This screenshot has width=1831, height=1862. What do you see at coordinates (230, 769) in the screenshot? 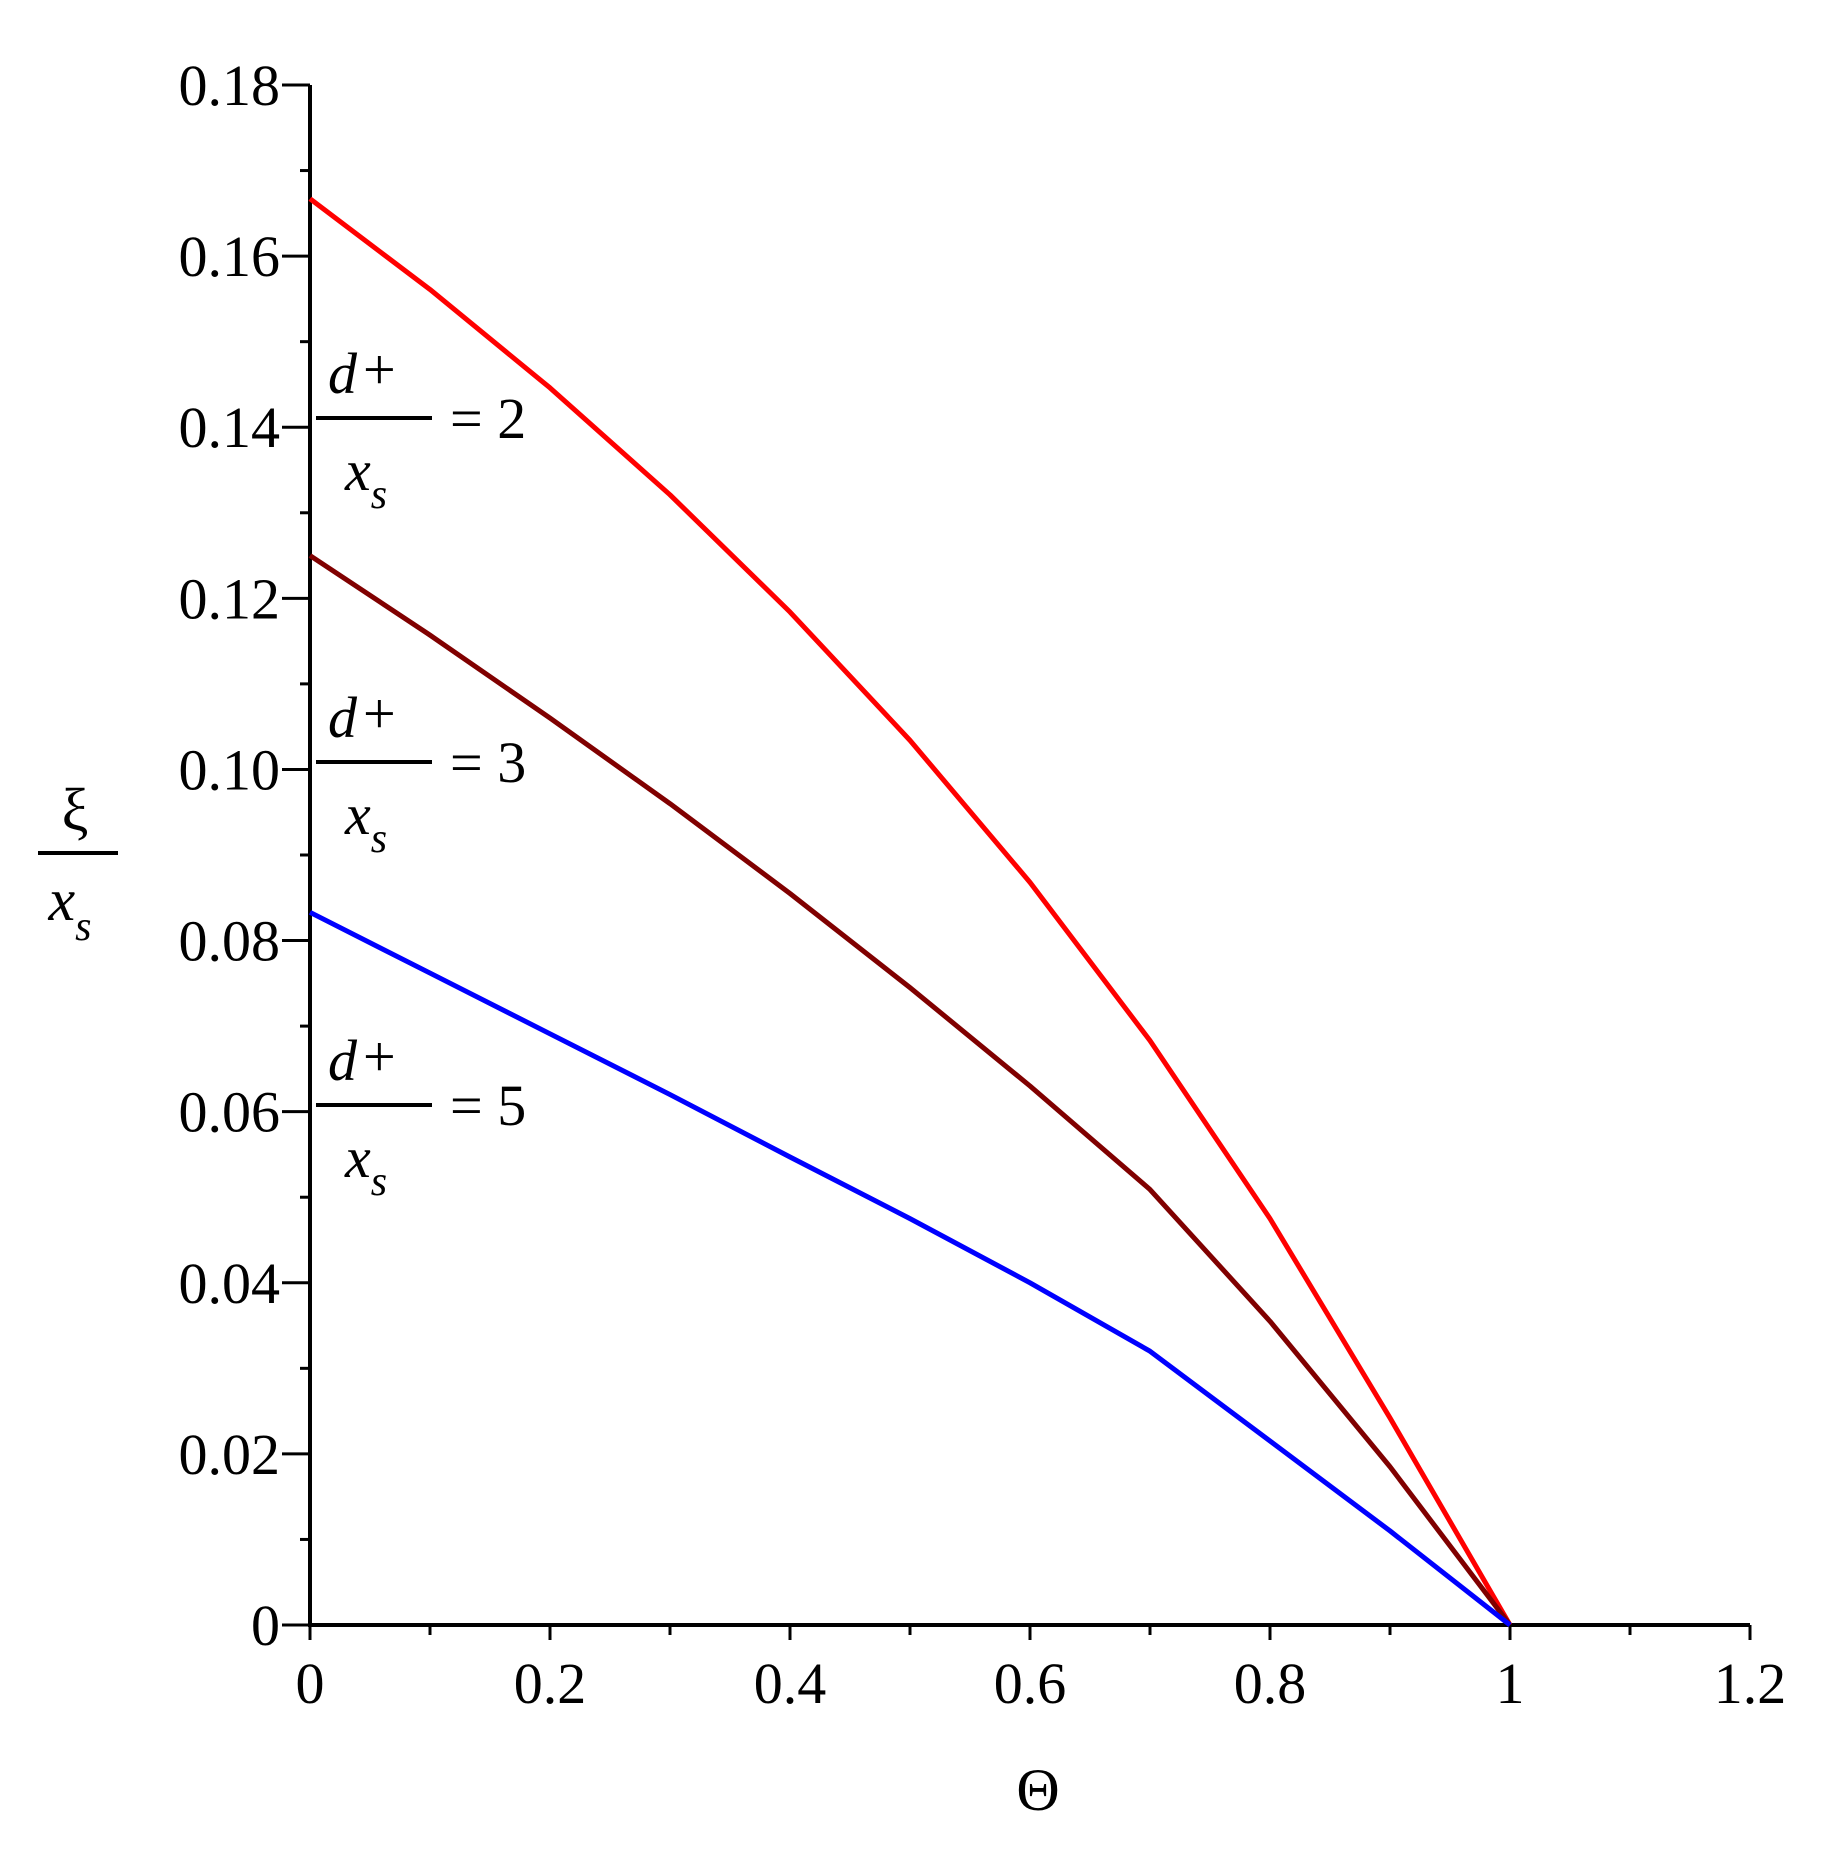
I see `y-tick-label: 0.10` at bounding box center [230, 769].